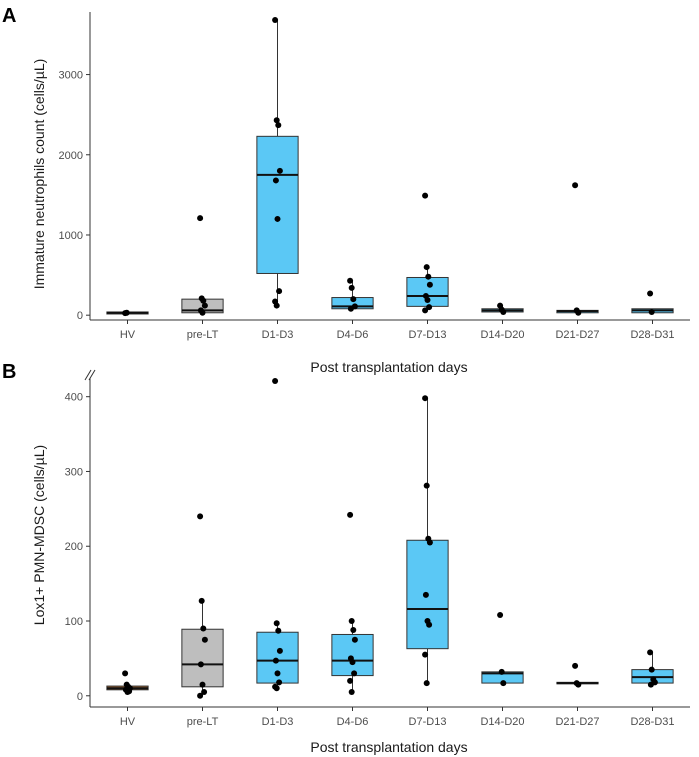 This screenshot has height=757, width=699. Describe the element at coordinates (278, 335) in the screenshot. I see `panel-a-x-tick-label: D1-D3` at that location.